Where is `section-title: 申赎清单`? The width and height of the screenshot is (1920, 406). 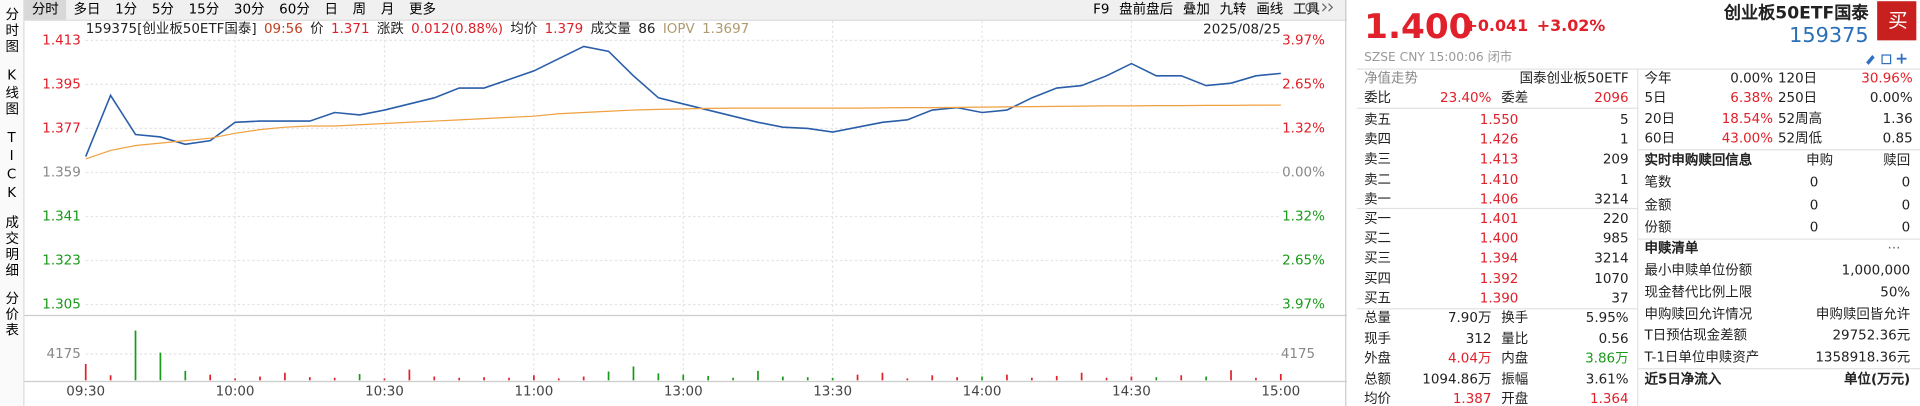
section-title: 申赎清单 is located at coordinates (1671, 248).